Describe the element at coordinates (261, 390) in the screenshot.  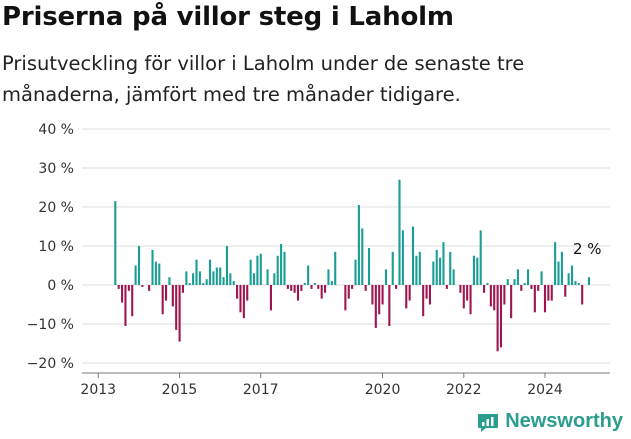
I see `x-tick-label: 2017` at that location.